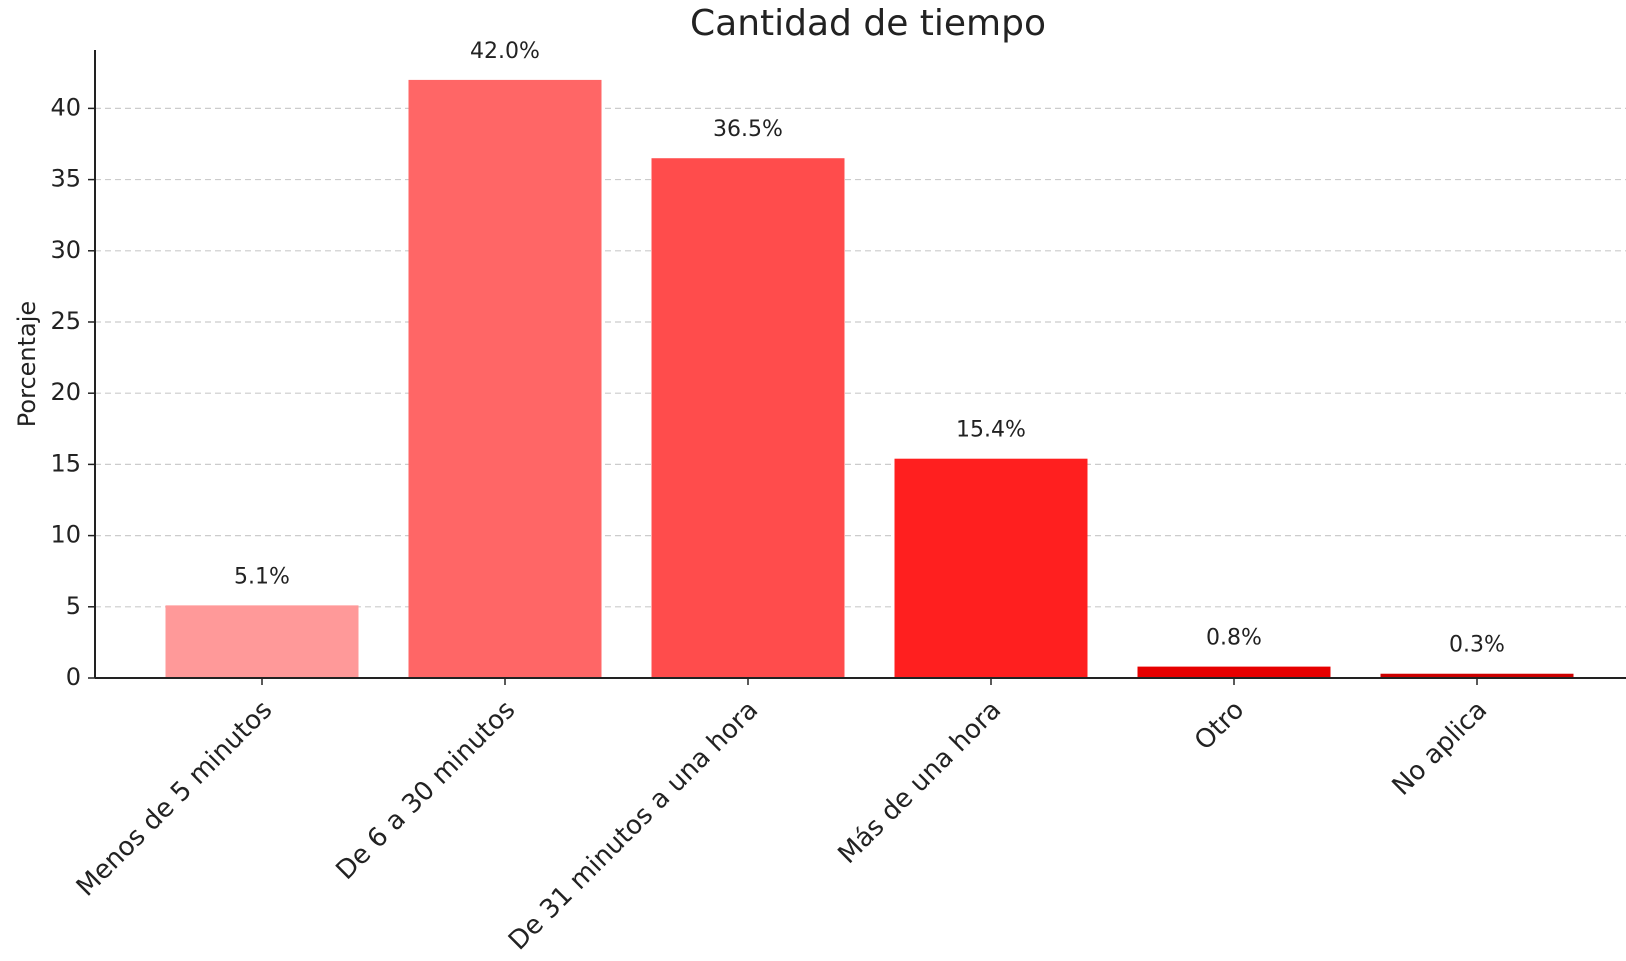 This screenshot has width=1626, height=961. What do you see at coordinates (73, 677) in the screenshot?
I see `y-tick-label: 0` at bounding box center [73, 677].